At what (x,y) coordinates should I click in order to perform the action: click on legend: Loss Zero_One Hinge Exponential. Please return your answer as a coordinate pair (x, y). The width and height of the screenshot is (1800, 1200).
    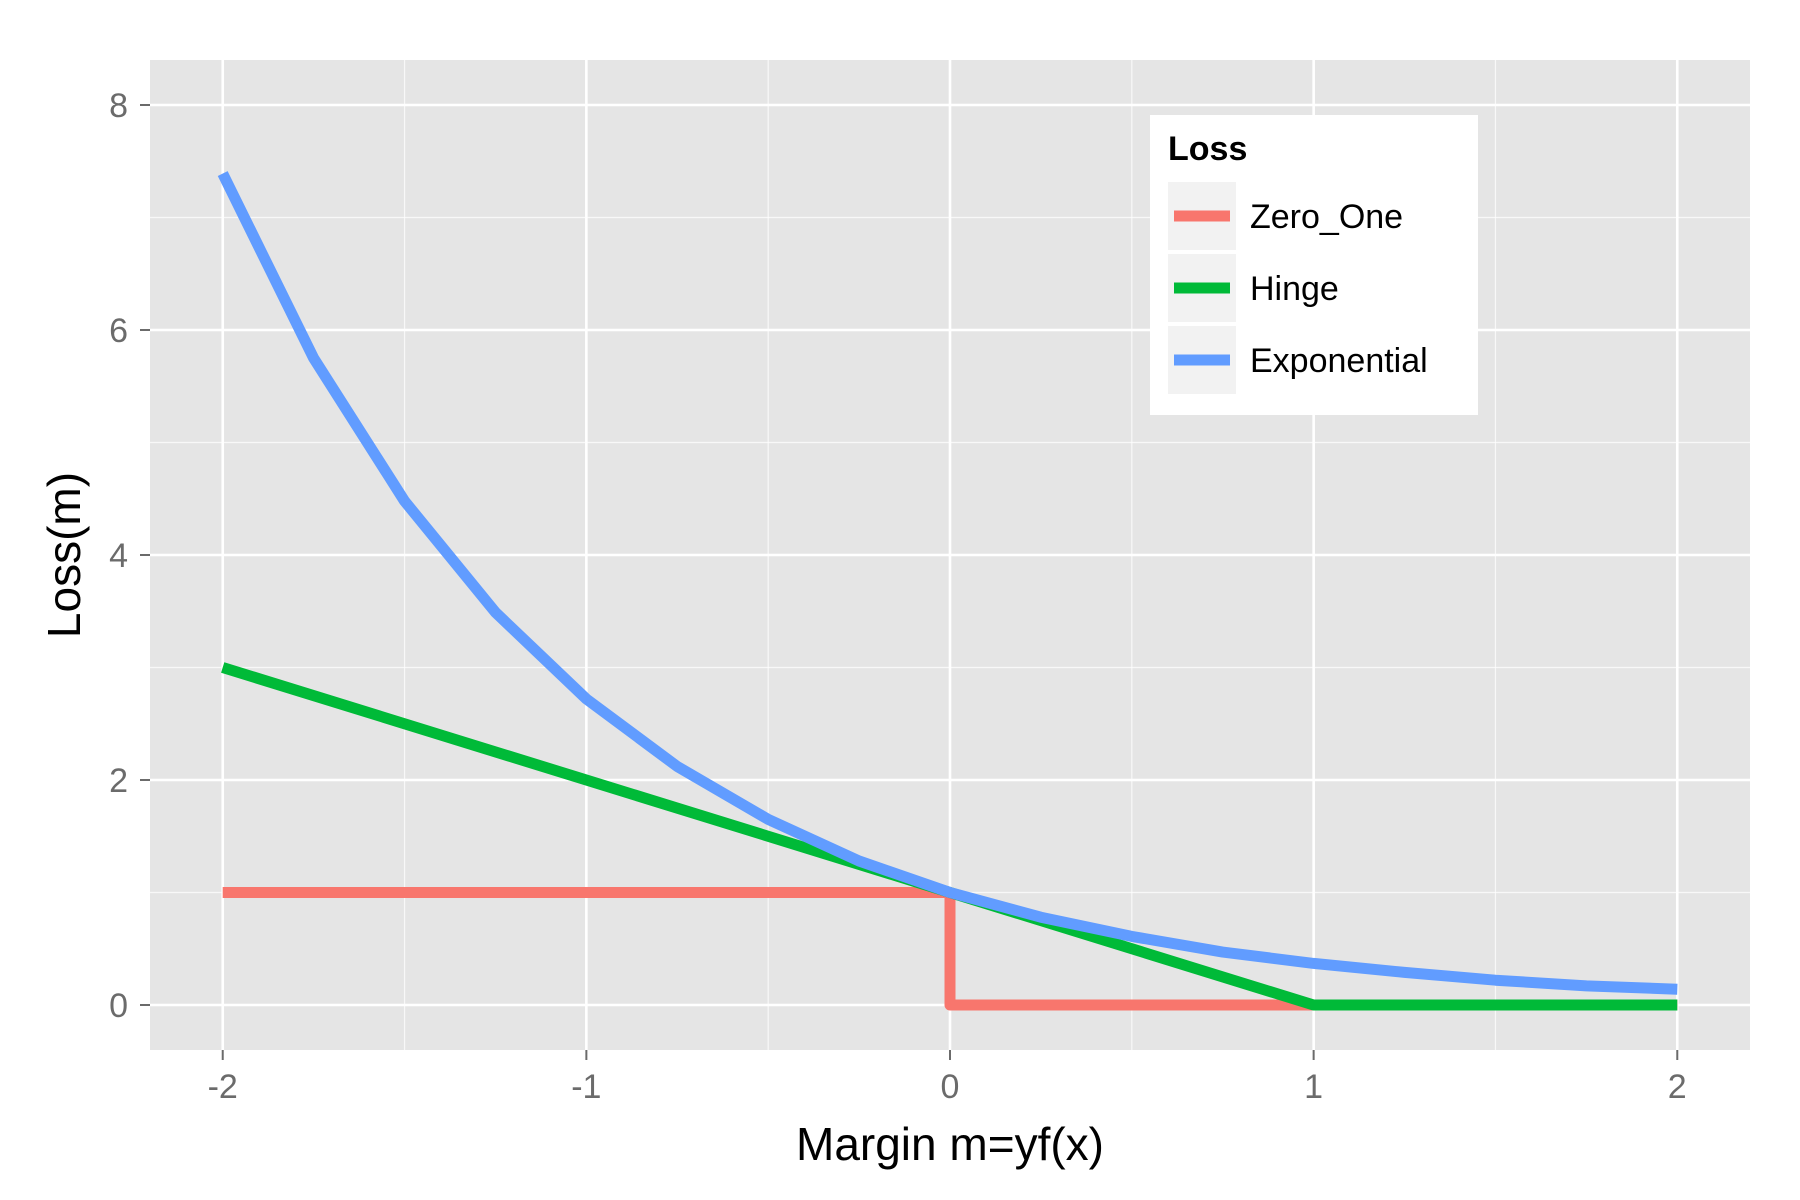
    Looking at the image, I should click on (1314, 265).